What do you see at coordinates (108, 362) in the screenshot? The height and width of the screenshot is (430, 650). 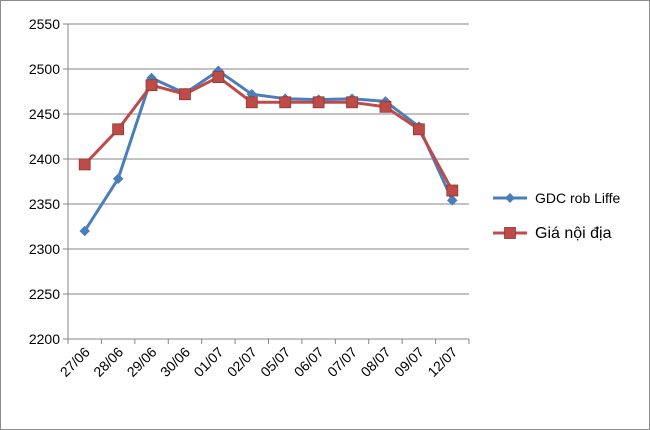 I see `x-tick-label: 28/06` at bounding box center [108, 362].